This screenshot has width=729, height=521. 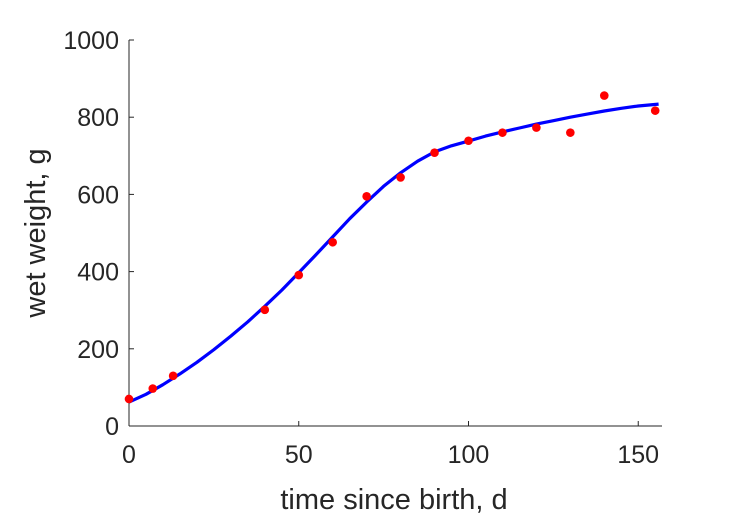 I want to click on x-tick-label: 50, so click(x=299, y=455).